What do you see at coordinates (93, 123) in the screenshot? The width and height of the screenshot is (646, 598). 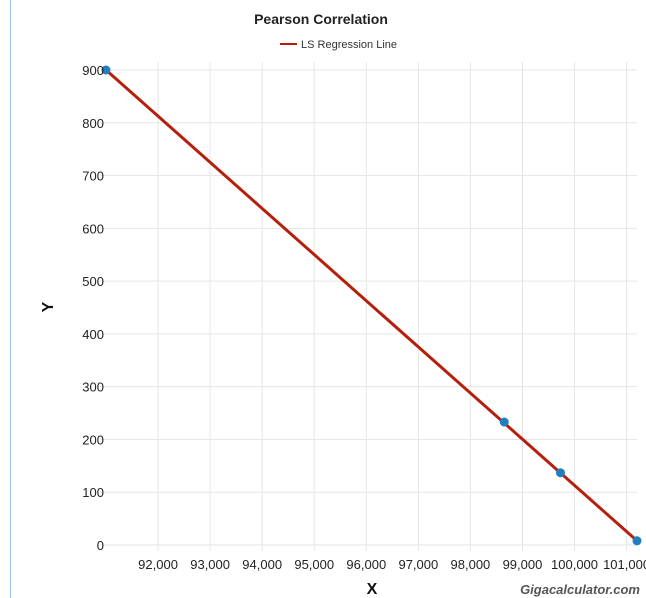 I see `y-tick-label: 800` at bounding box center [93, 123].